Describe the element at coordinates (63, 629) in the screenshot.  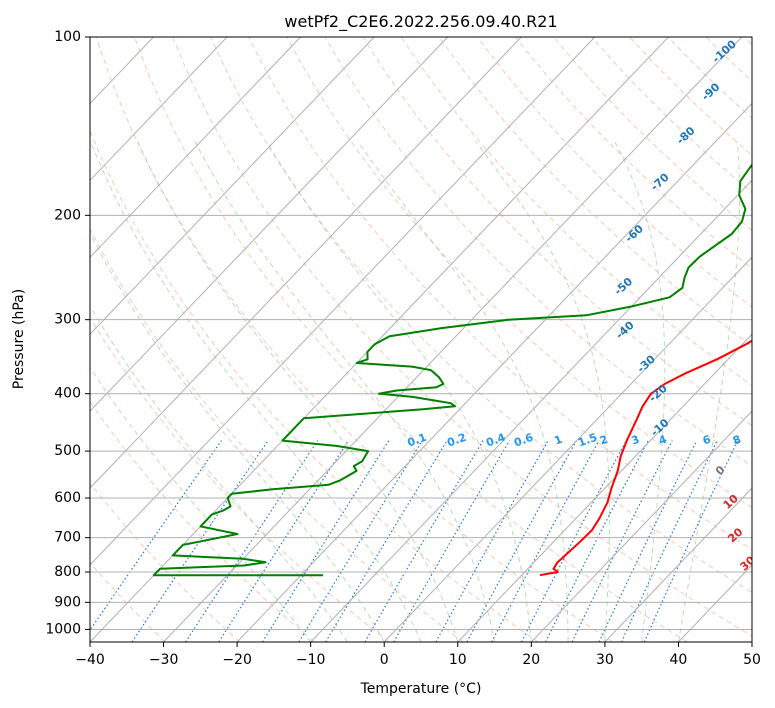
I see `y-tick-label: 1000` at that location.